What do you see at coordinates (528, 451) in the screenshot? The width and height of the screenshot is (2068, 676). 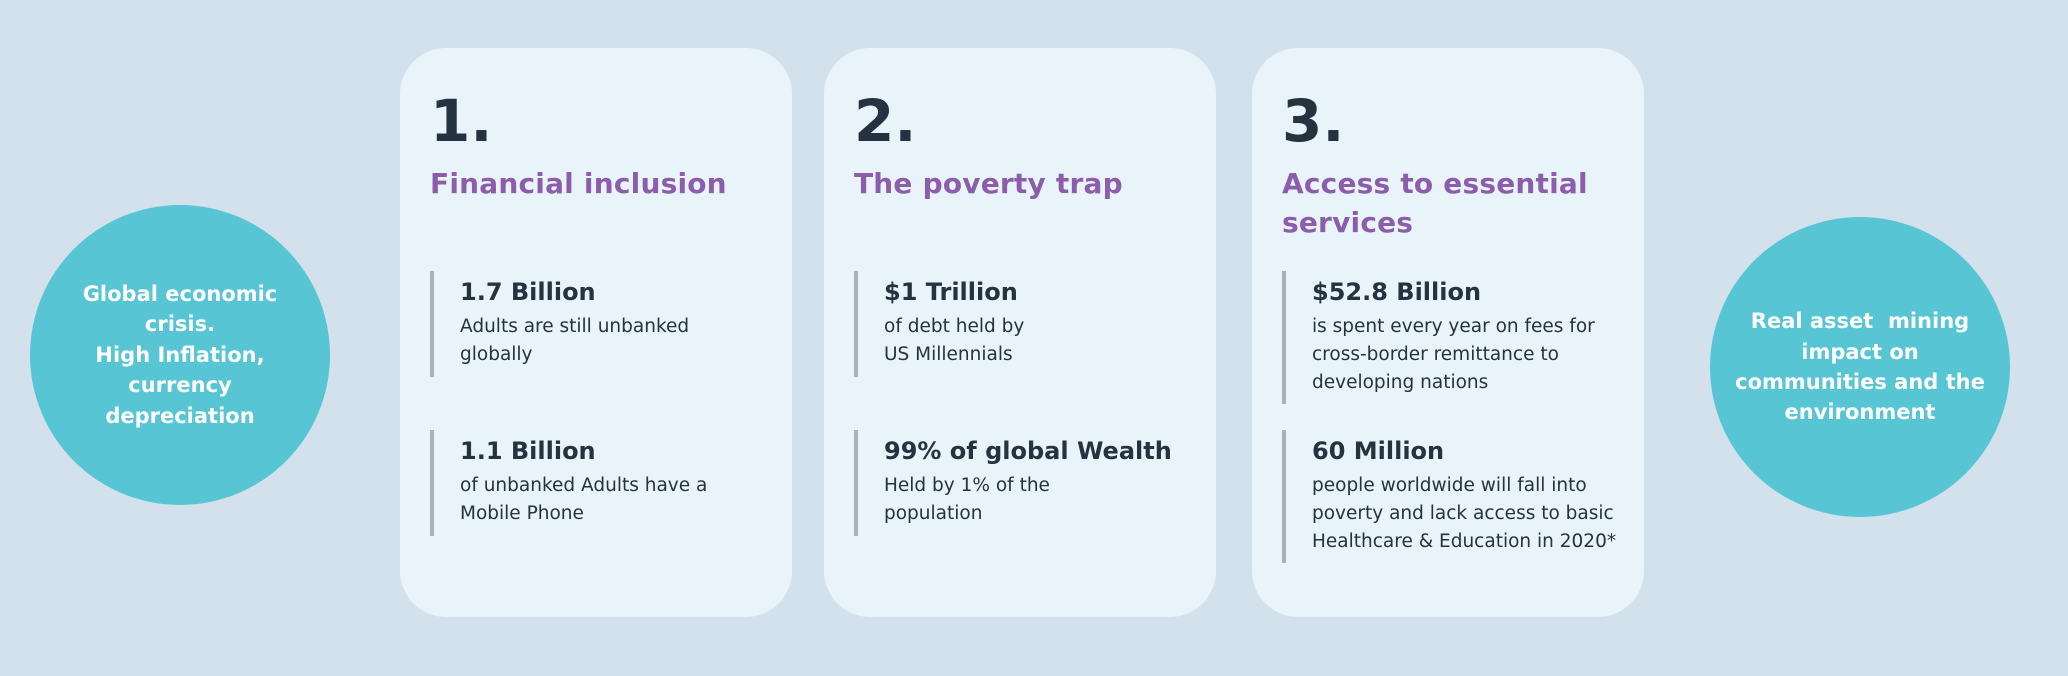 I see `stat-value: 1.1 Billion` at bounding box center [528, 451].